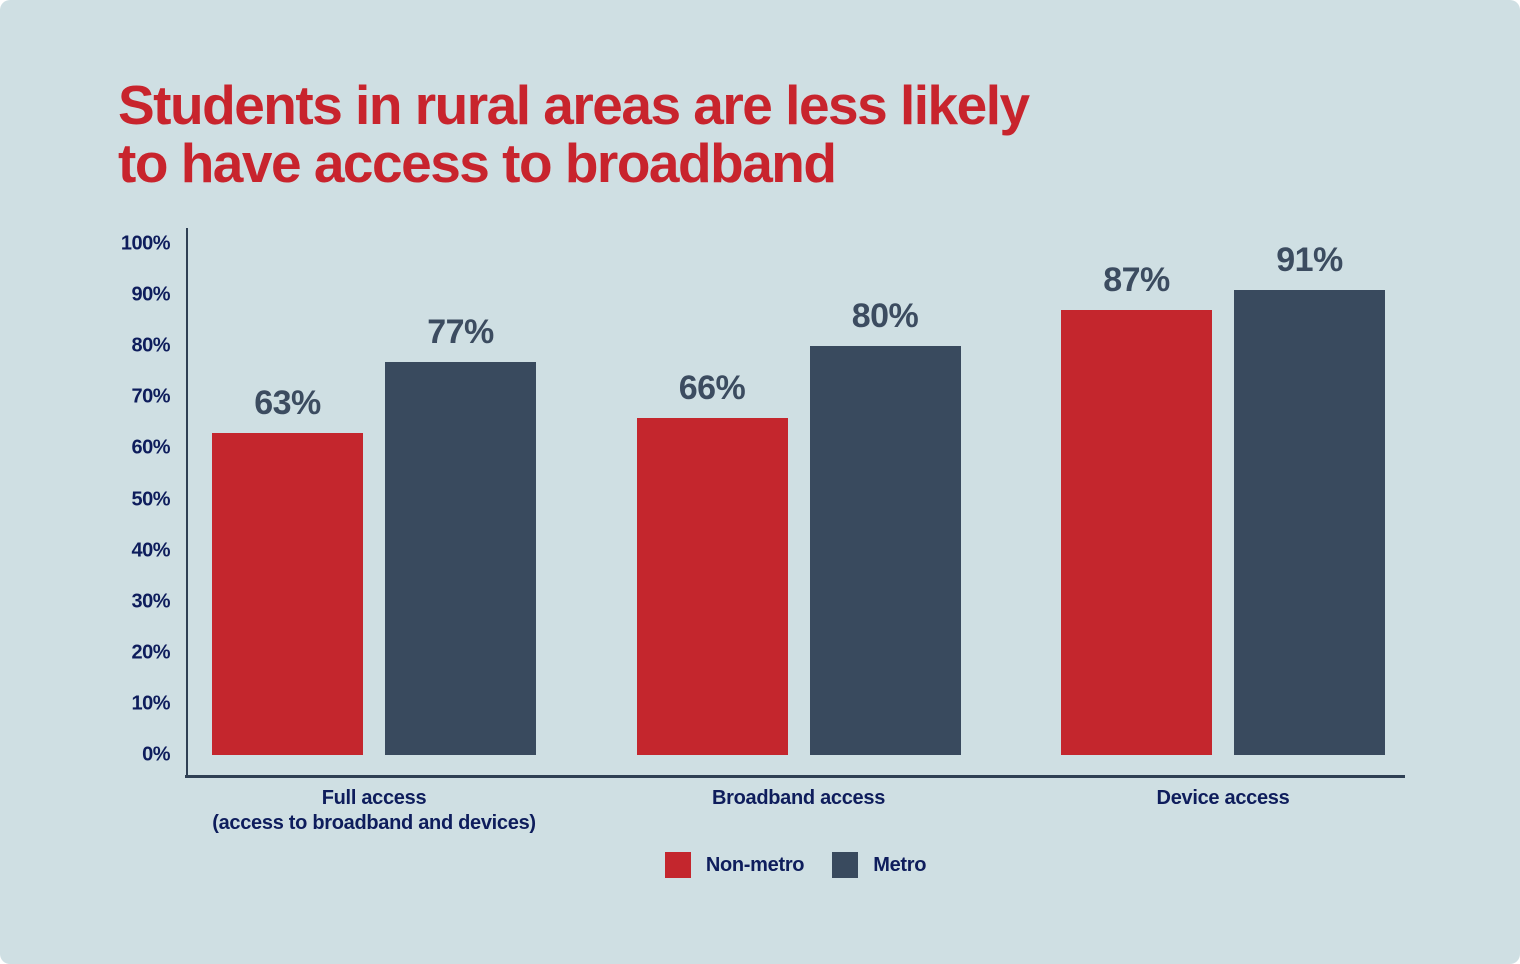 This screenshot has width=1520, height=964. What do you see at coordinates (885, 316) in the screenshot?
I see `bar-value-label-metro-broadband-access: 80%` at bounding box center [885, 316].